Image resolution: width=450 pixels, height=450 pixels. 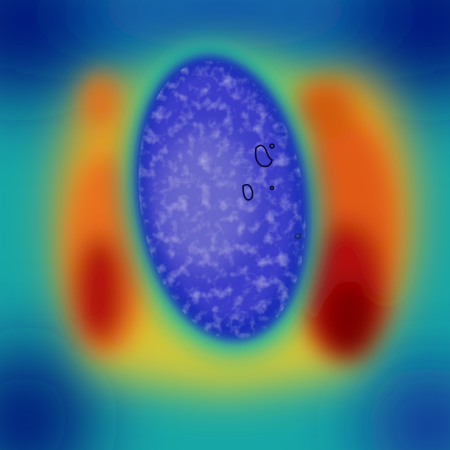 I want to click on contour-marks, so click(x=272, y=191).